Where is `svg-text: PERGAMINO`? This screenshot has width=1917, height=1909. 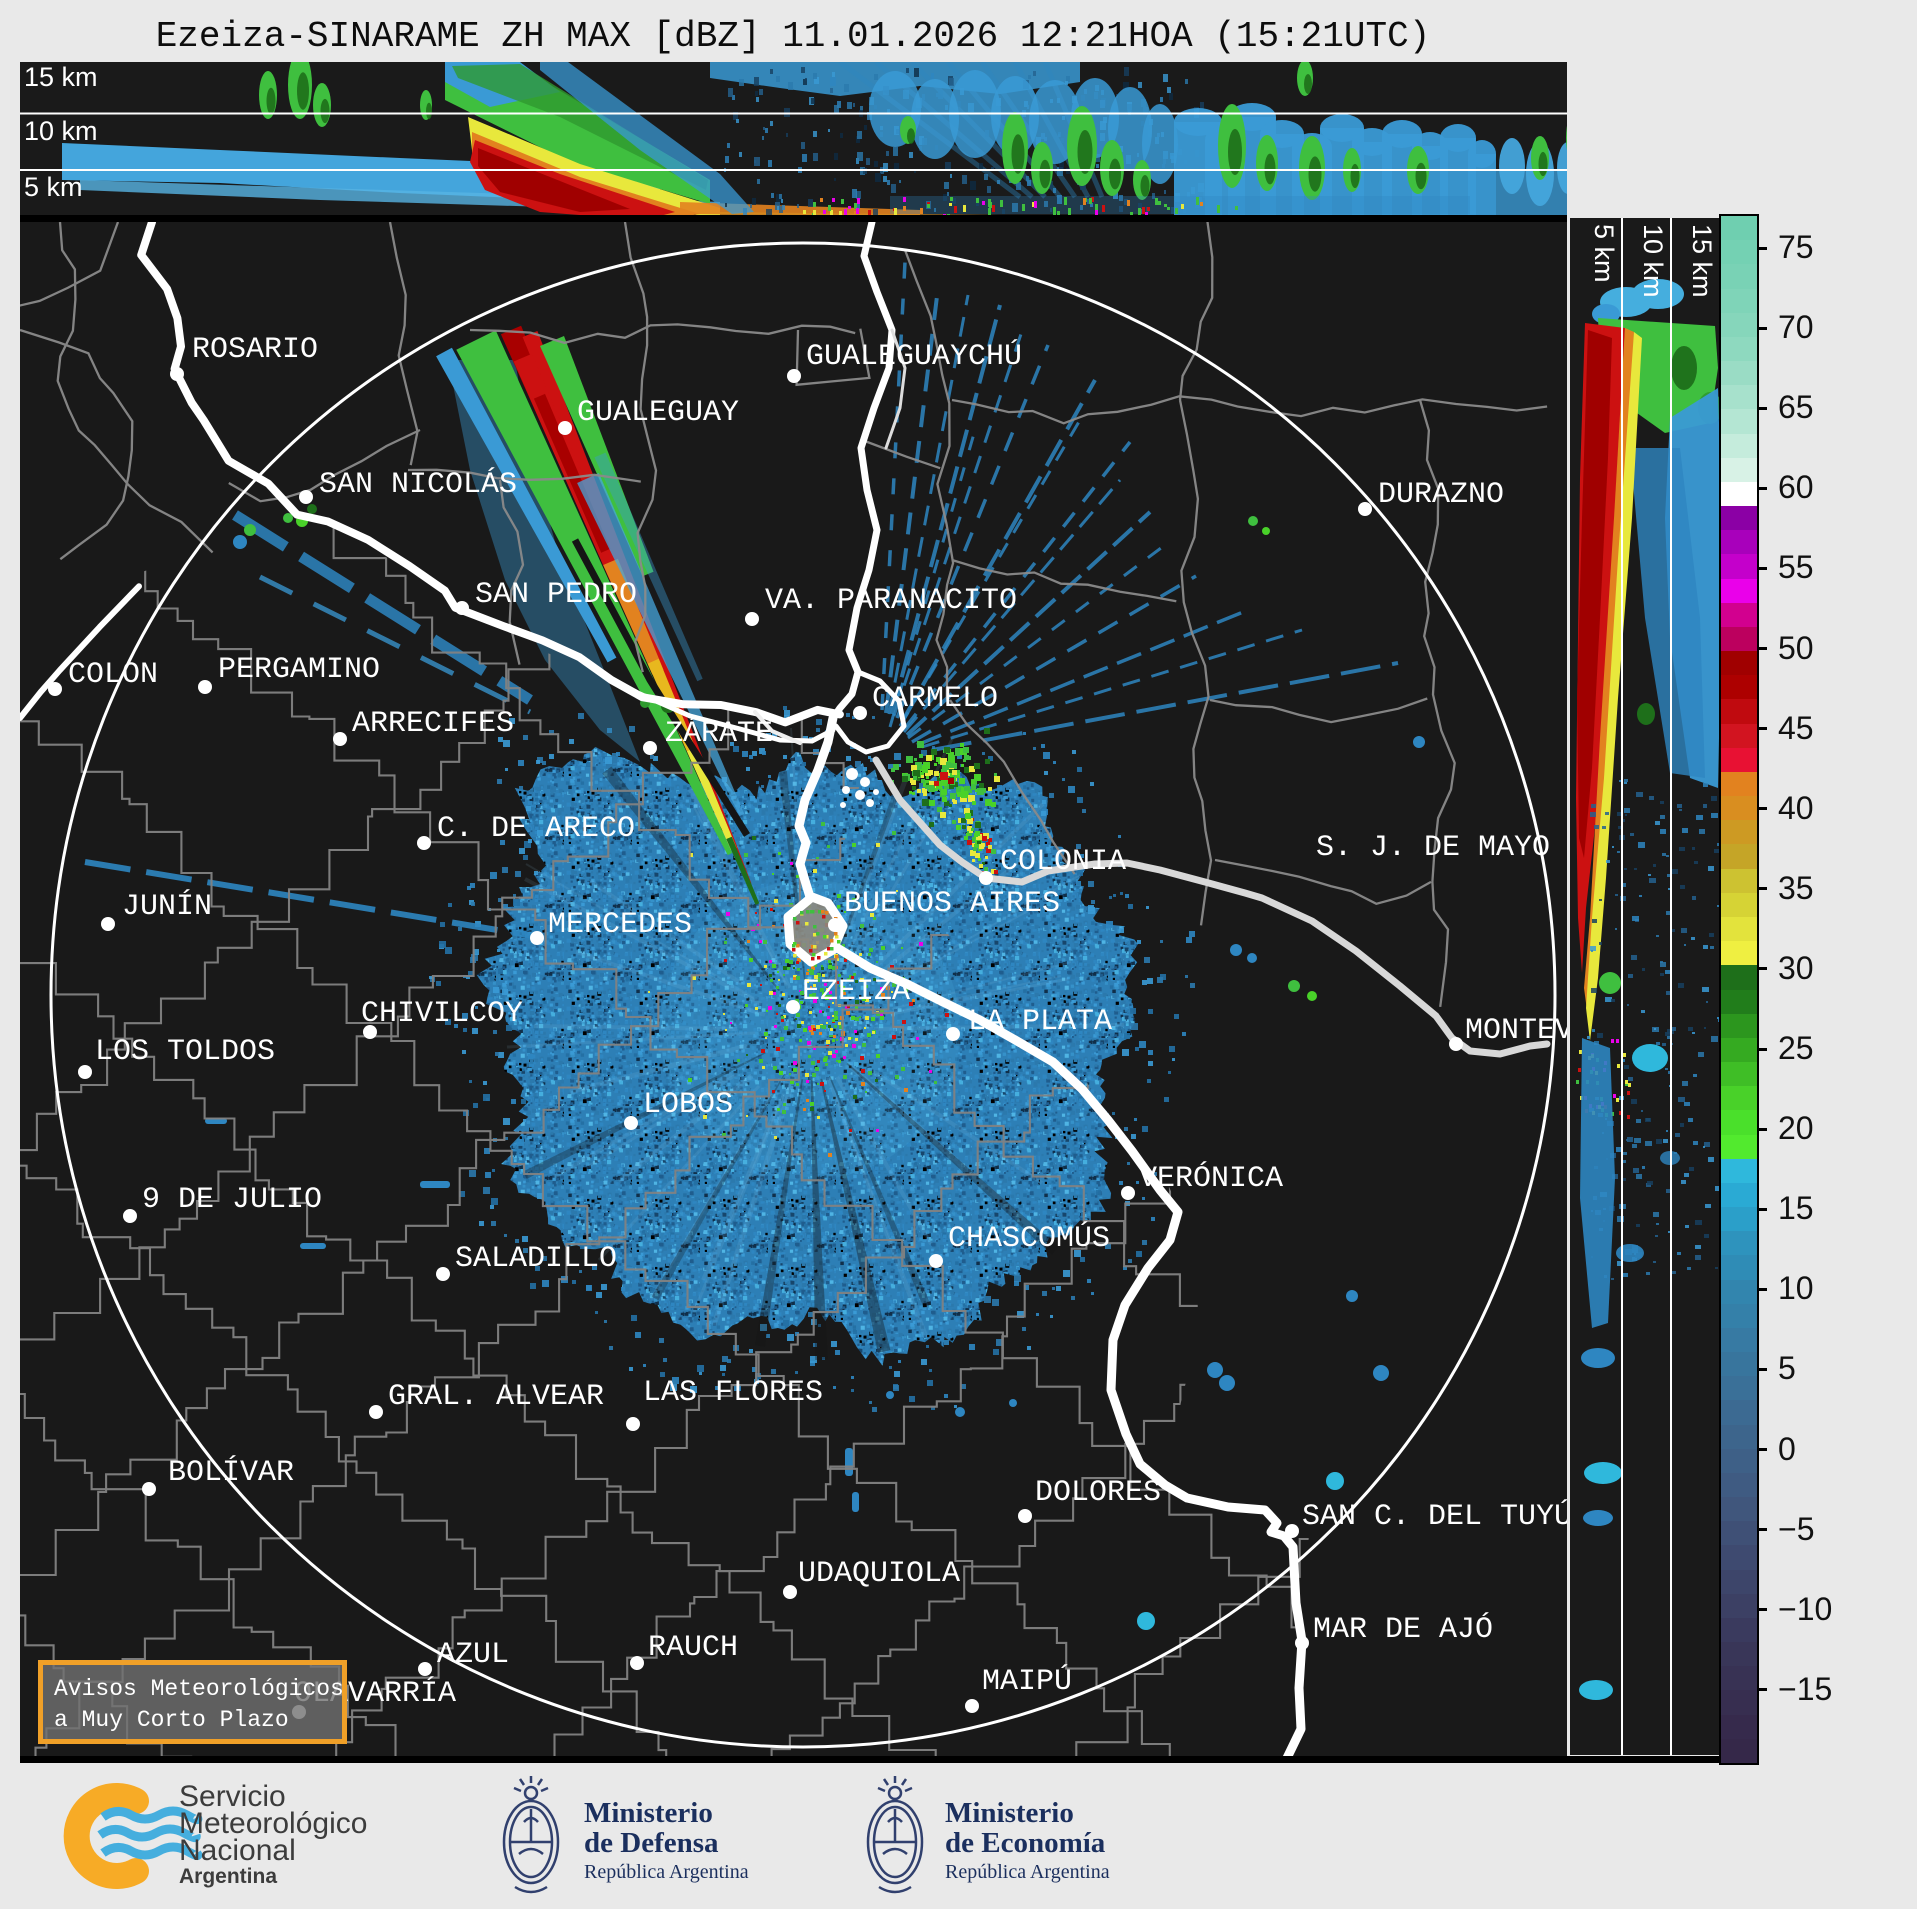
svg-text: PERGAMINO is located at coordinates (299, 670).